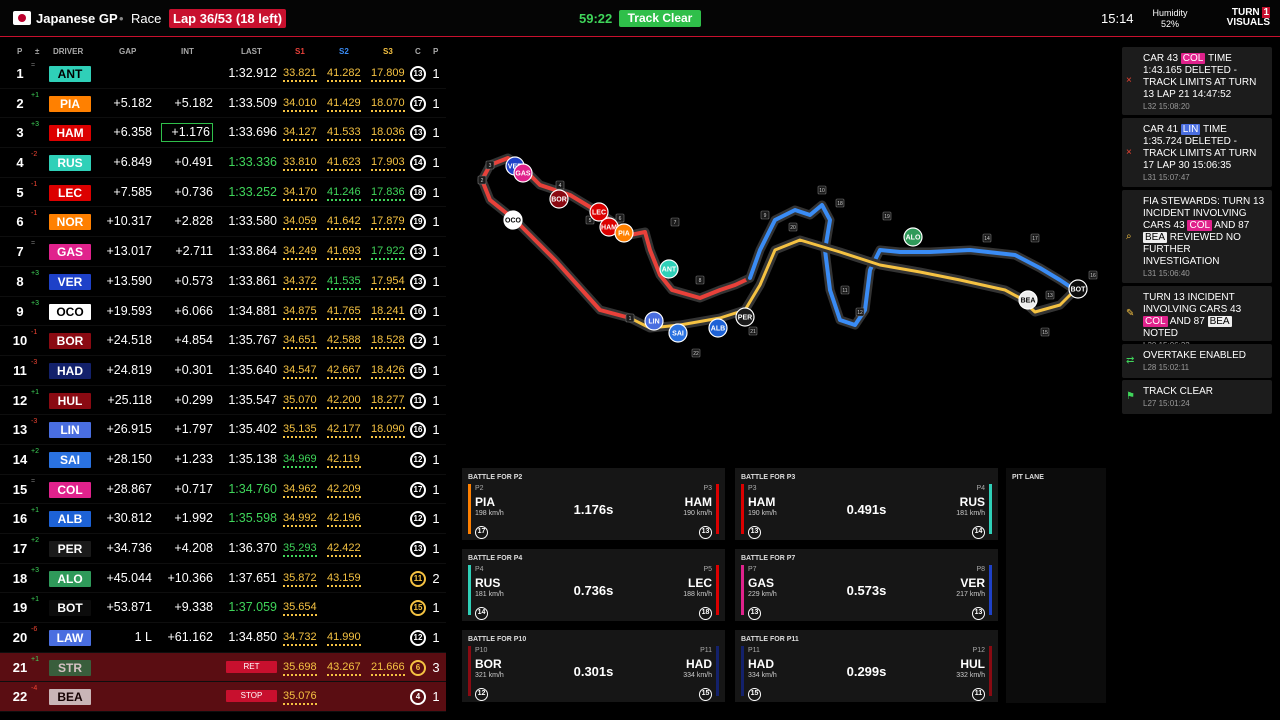 The image size is (1280, 720). I want to click on leaderboard-row: 1 = ANT 1:32.912 33.821 41.282 17.809 13 1, so click(223, 74).